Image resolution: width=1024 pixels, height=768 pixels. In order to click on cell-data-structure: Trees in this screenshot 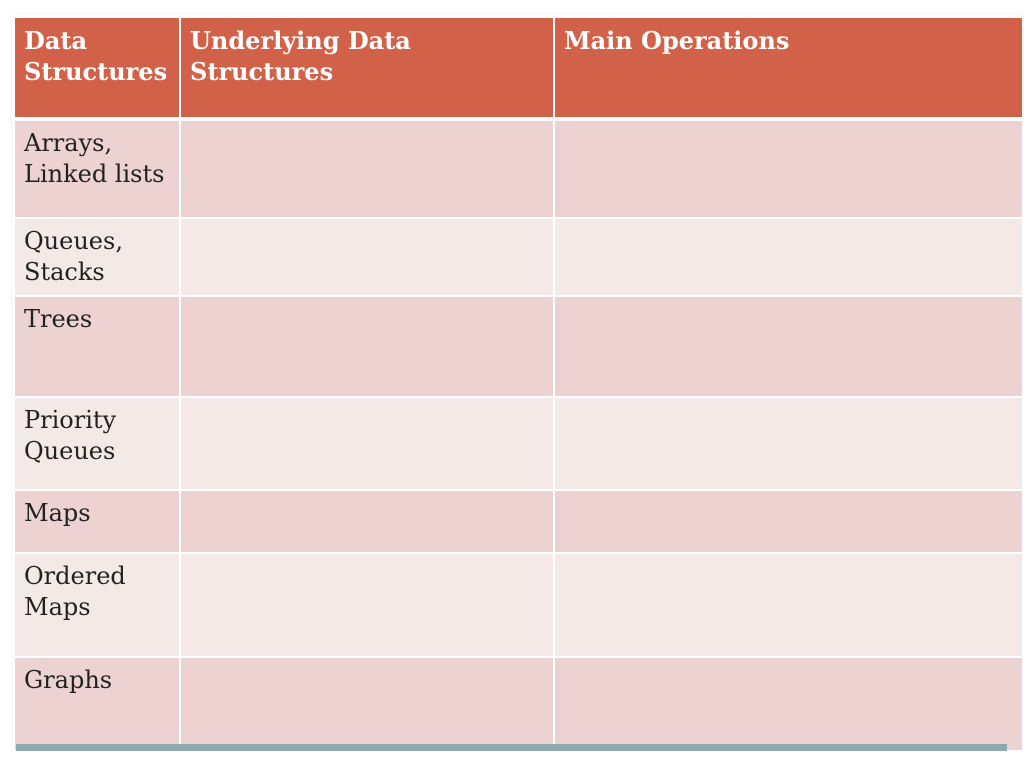, I will do `click(97, 346)`.